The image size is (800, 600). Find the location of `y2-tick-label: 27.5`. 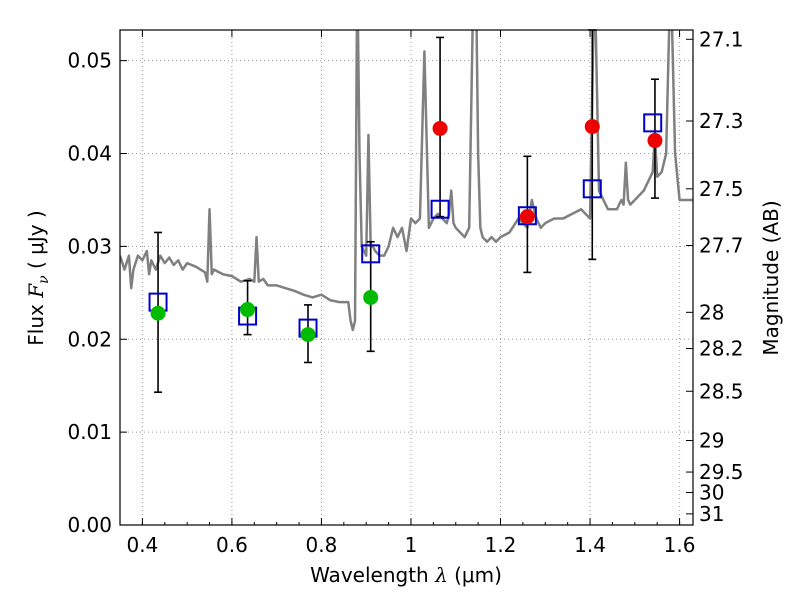

y2-tick-label: 27.5 is located at coordinates (721, 189).